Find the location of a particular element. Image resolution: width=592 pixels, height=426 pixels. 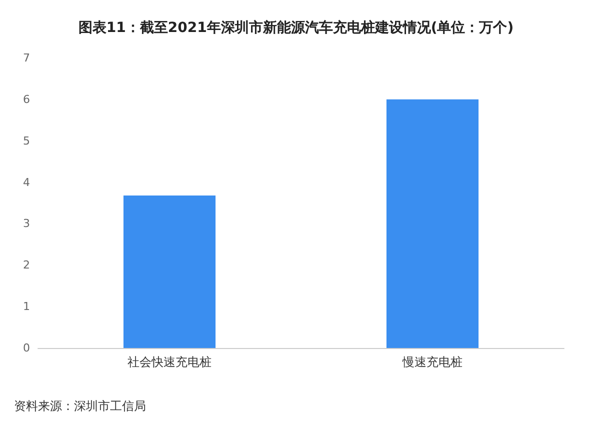

chart-title: 图表11：截至2021年深圳市新能源汽车充电桩建设情况(单位：万个) is located at coordinates (296, 27).